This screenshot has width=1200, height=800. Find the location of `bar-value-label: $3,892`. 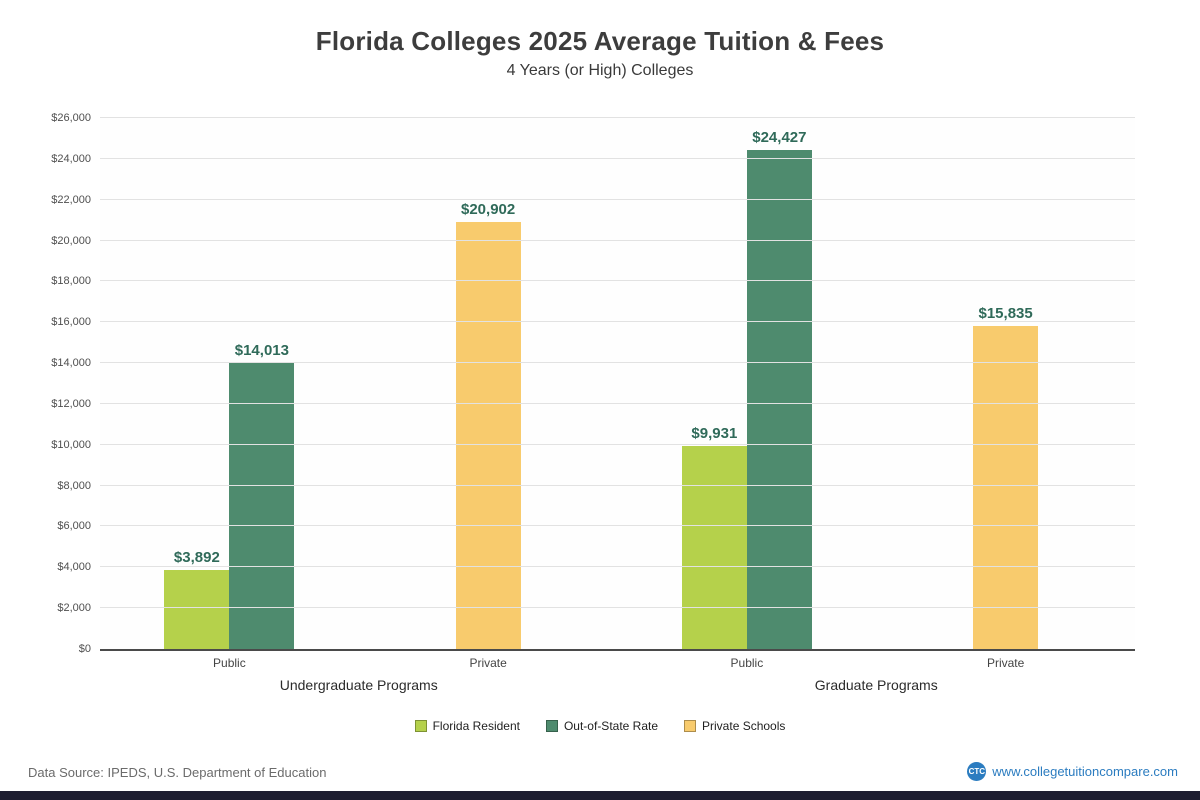

bar-value-label: $3,892 is located at coordinates (196, 557).